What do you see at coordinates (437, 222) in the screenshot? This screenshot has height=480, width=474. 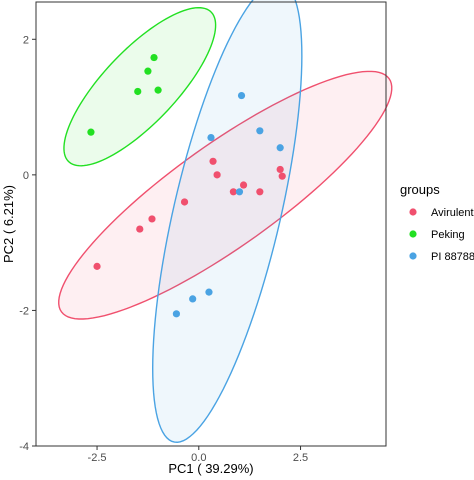 I see `legend: groups Avirulent Peking PI 88788` at bounding box center [437, 222].